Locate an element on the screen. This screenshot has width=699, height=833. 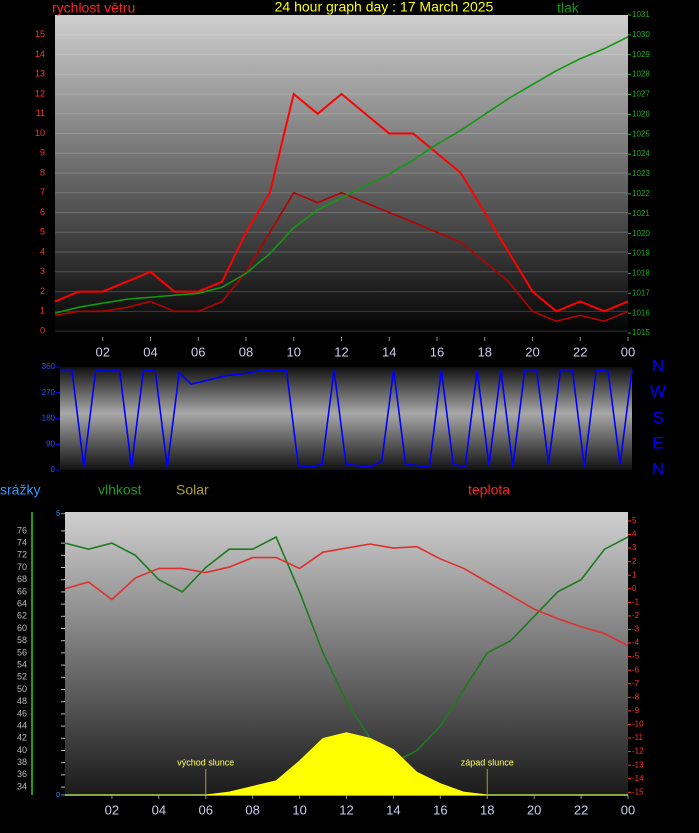
y-tick-label: 14 is located at coordinates (40, 54).